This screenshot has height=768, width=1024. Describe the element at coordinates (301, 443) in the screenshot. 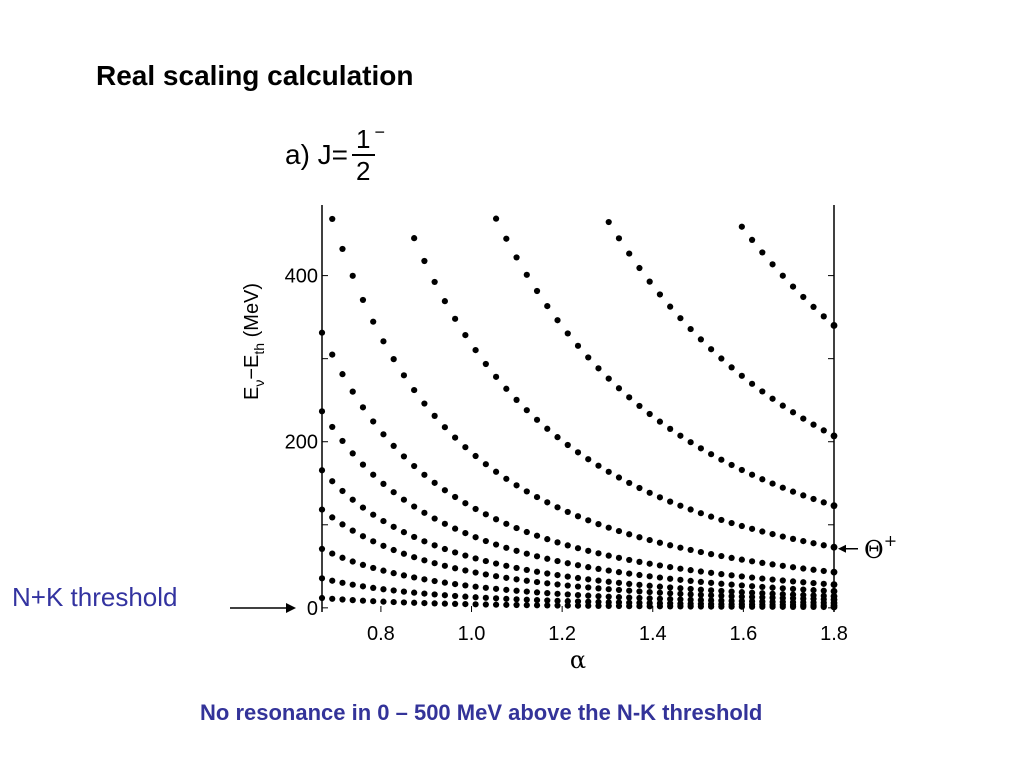

I see `y-tick-label: 200` at that location.